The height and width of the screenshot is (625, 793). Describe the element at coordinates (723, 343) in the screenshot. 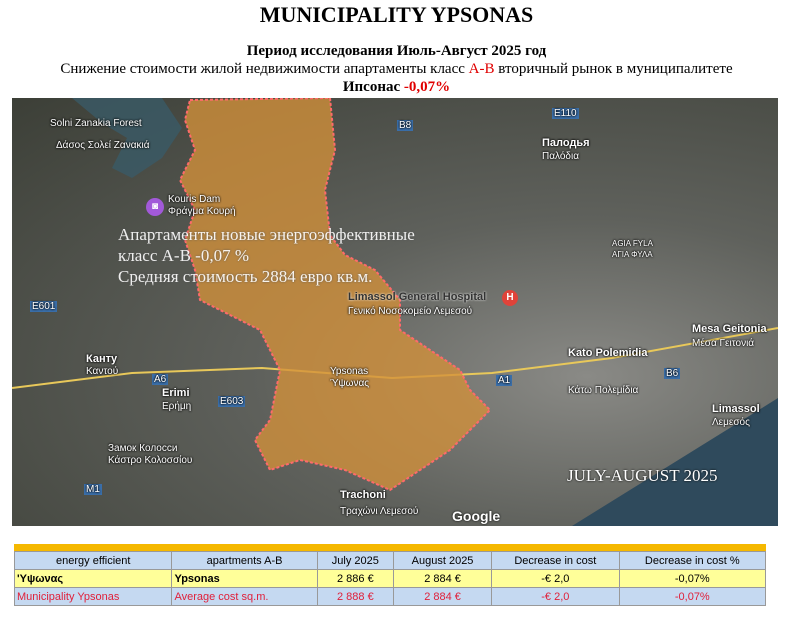

I see `map-label-mesa-geitonia-sub: Μέσα Γειτονιά` at that location.